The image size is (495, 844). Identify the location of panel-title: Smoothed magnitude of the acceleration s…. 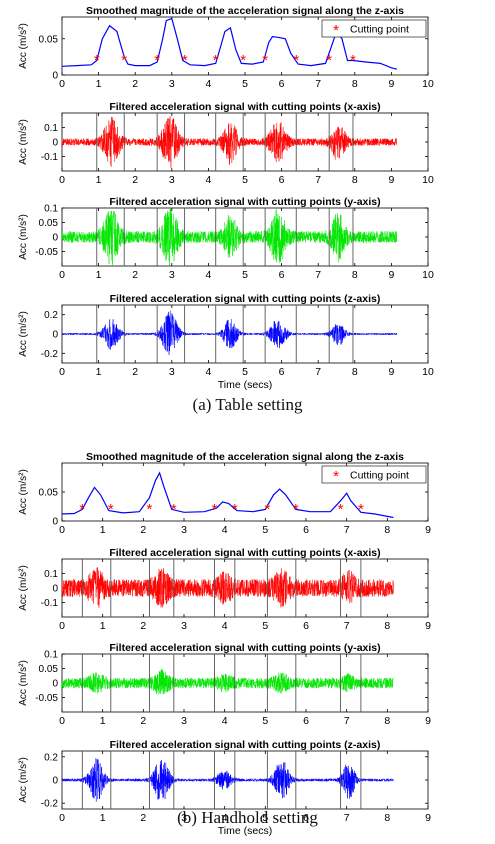
(245, 11).